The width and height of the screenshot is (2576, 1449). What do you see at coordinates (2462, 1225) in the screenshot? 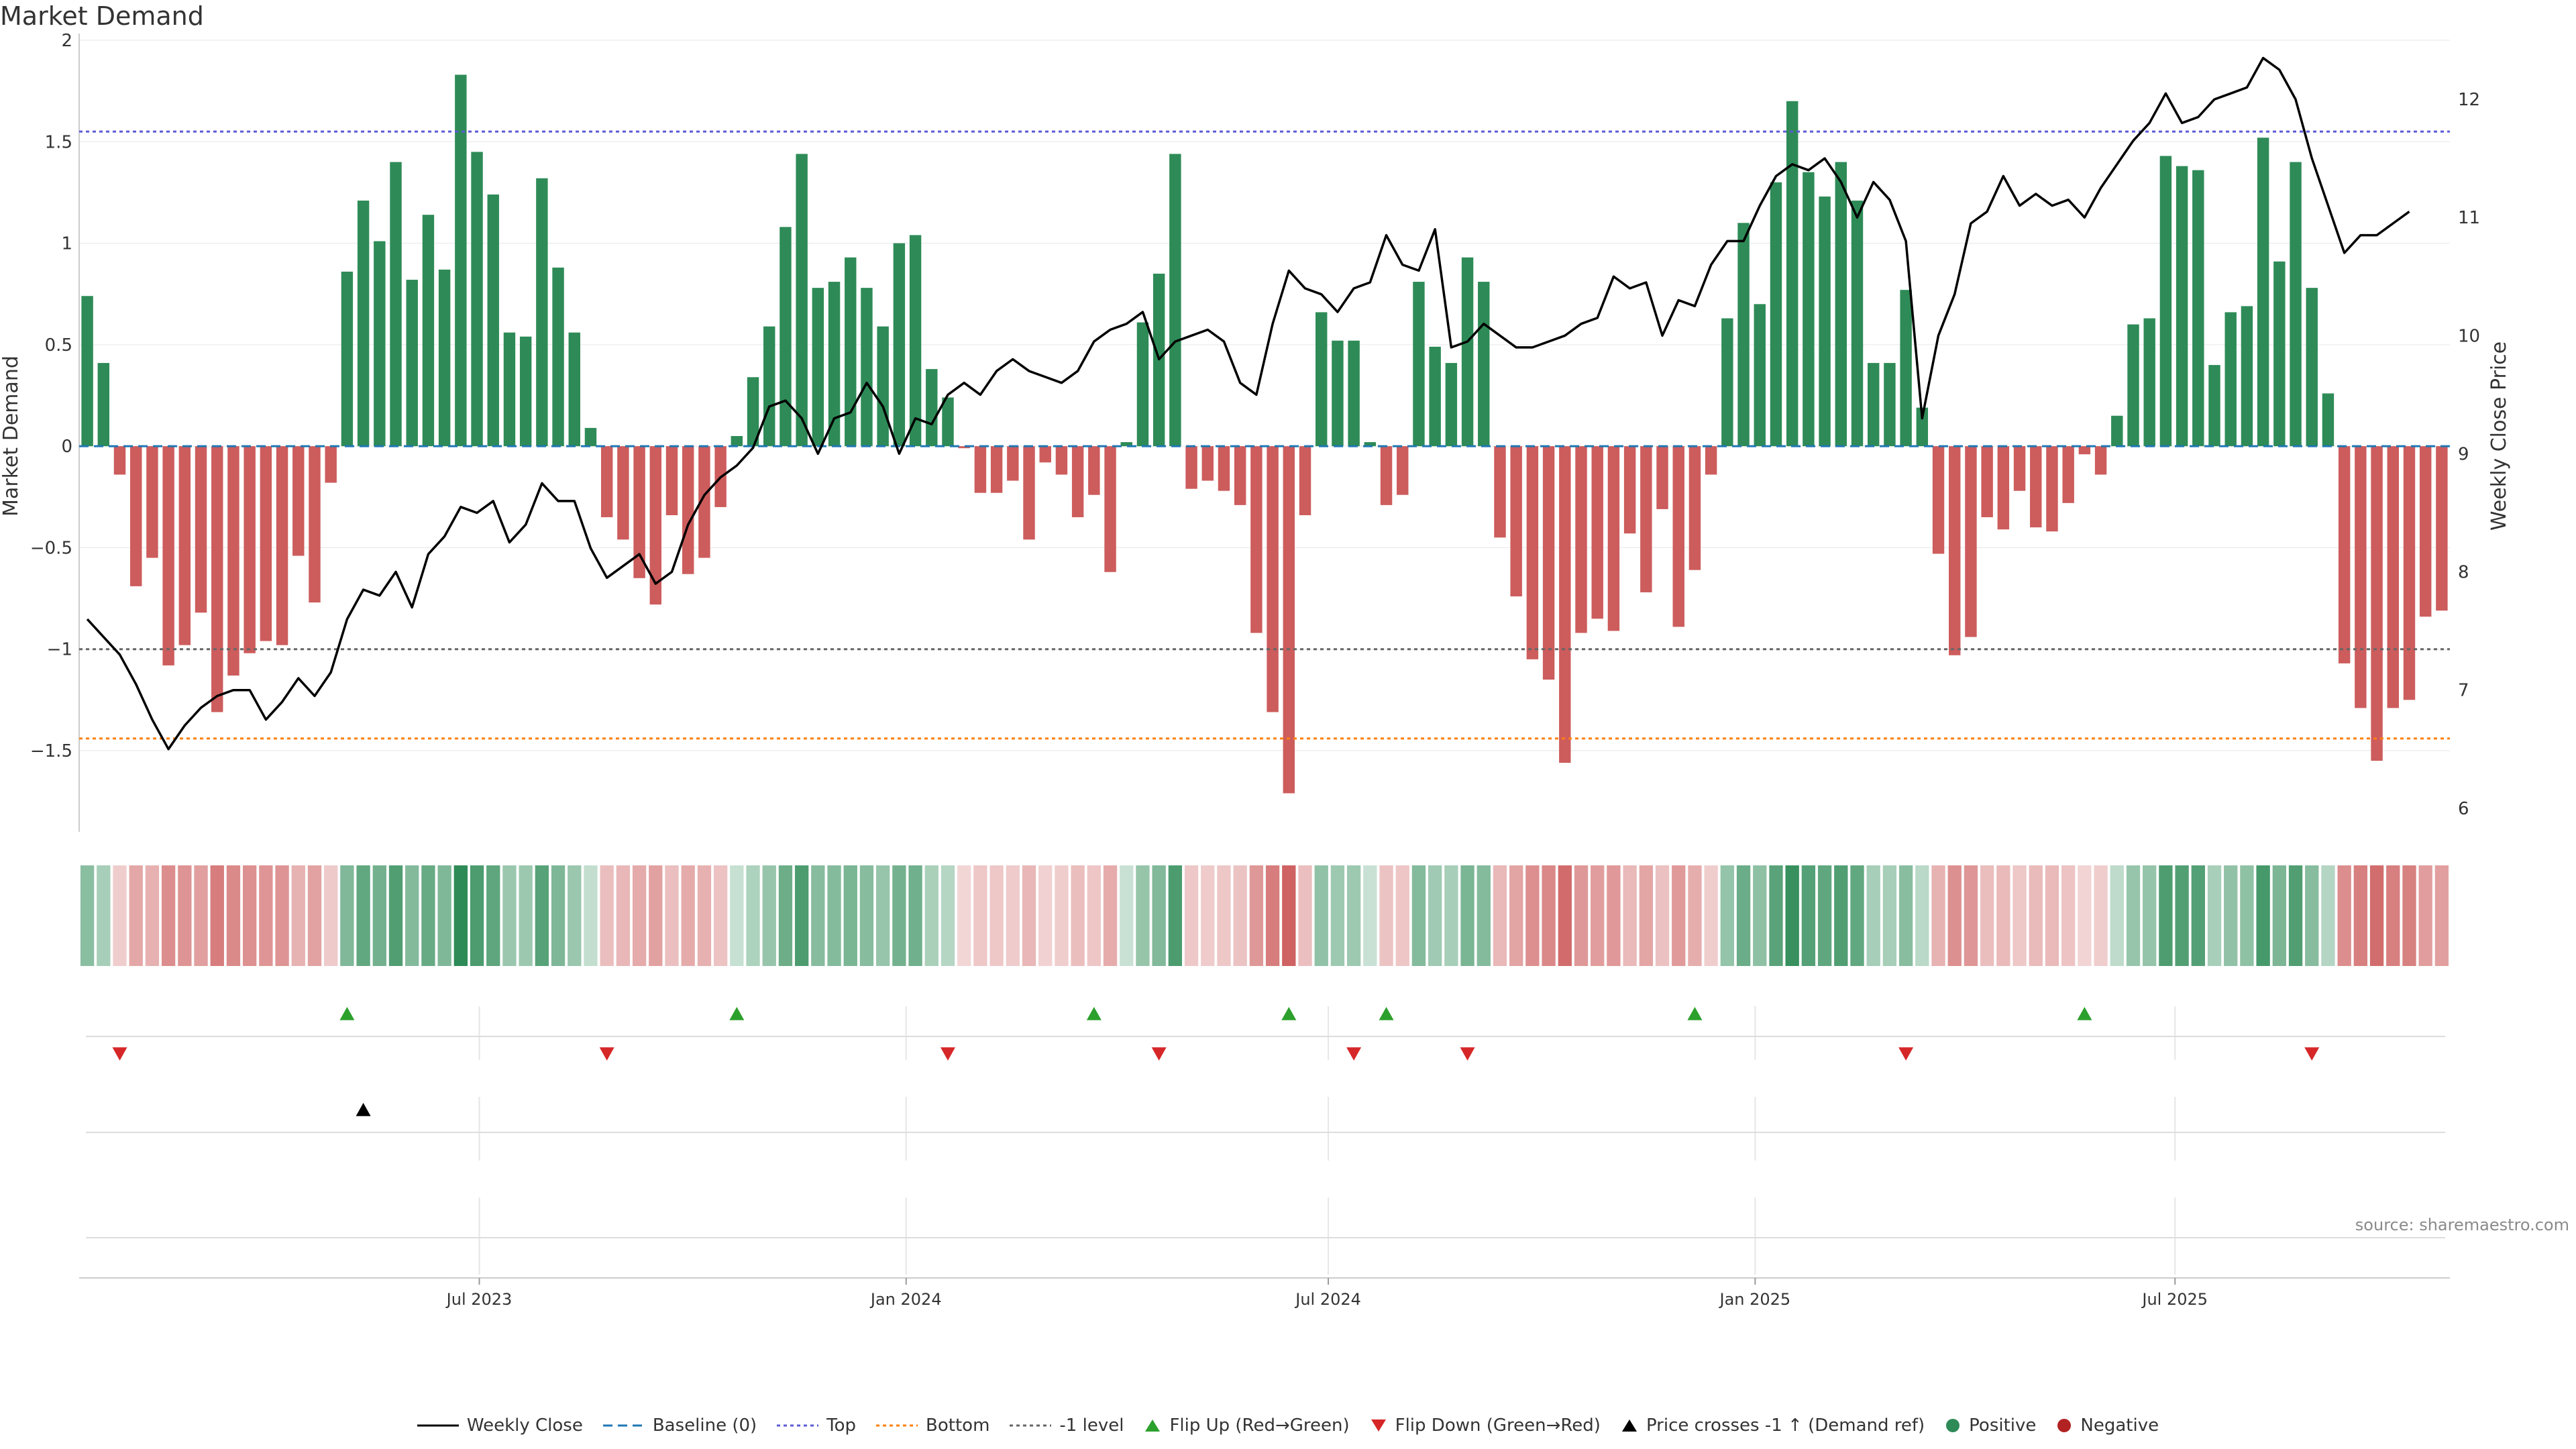
I see `source-credit: source: sharemaestro.com` at bounding box center [2462, 1225].